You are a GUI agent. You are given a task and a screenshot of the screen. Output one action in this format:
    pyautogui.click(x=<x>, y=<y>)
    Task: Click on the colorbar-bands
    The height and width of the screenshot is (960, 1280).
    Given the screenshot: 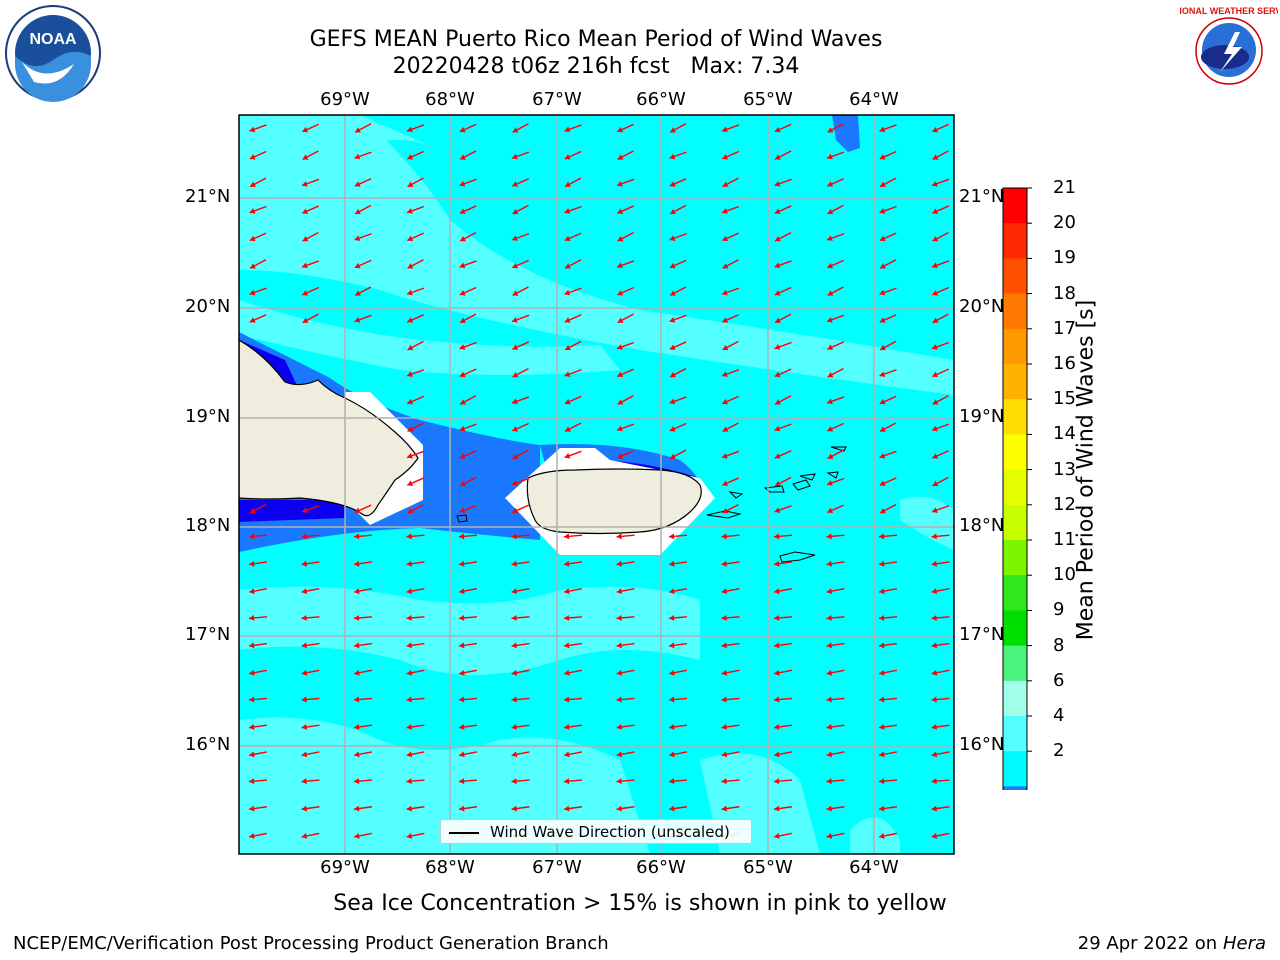 What is the action you would take?
    pyautogui.click(x=1017, y=488)
    